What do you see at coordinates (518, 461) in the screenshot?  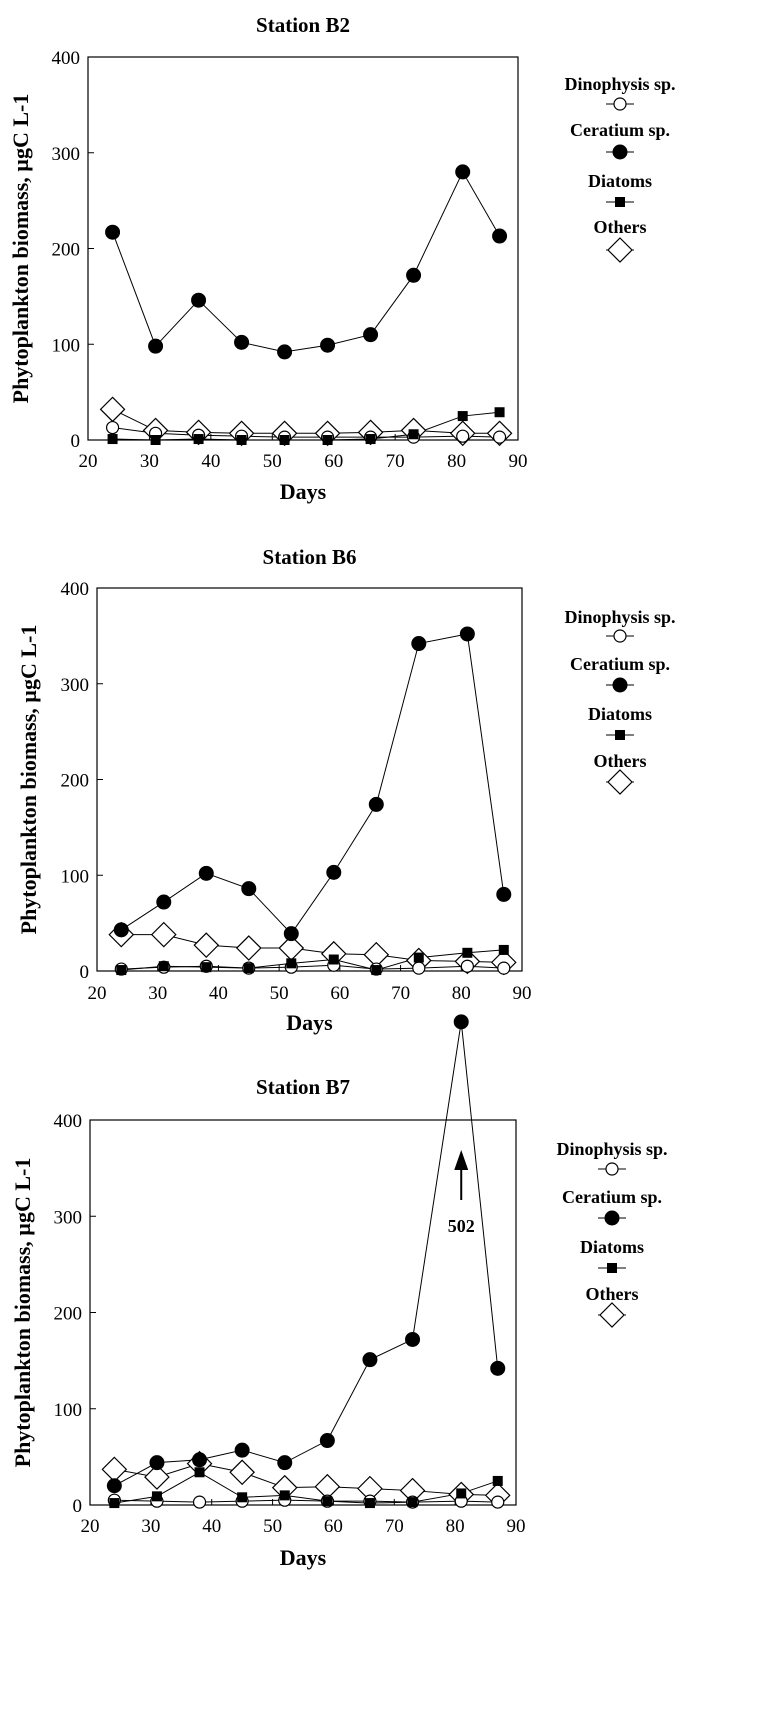 I see `x-tick-label: 90` at bounding box center [518, 461].